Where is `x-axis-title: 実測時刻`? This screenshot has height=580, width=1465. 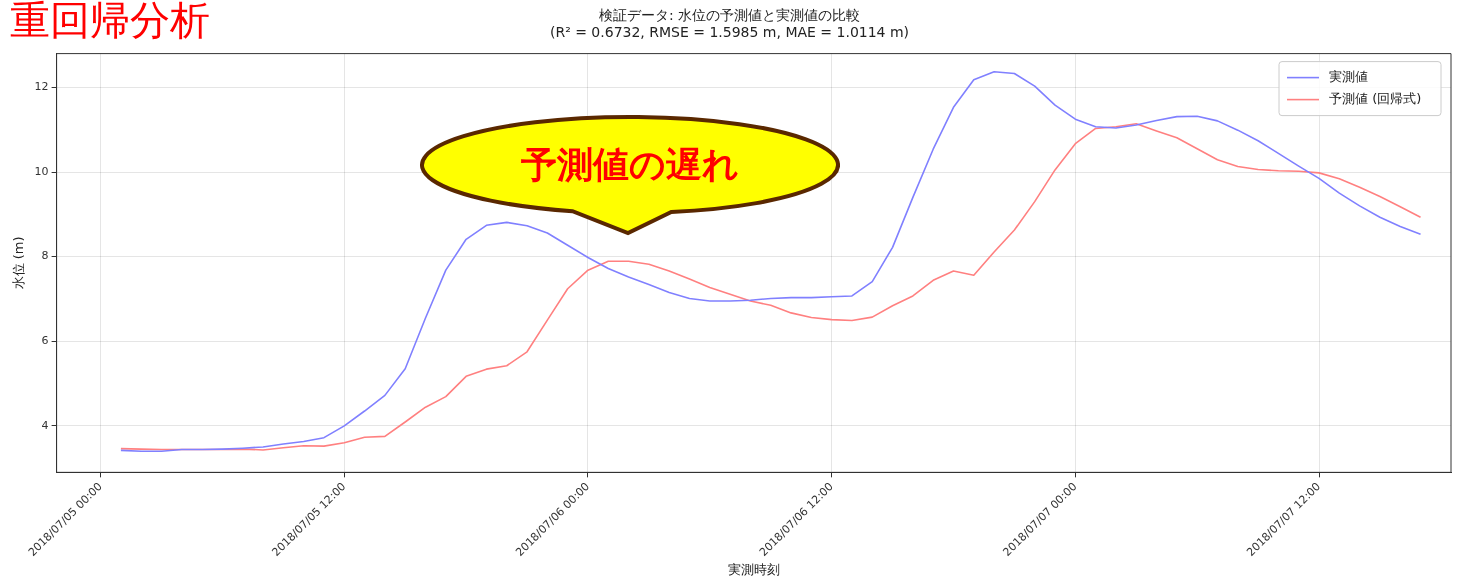
x-axis-title: 実測時刻 is located at coordinates (753, 569).